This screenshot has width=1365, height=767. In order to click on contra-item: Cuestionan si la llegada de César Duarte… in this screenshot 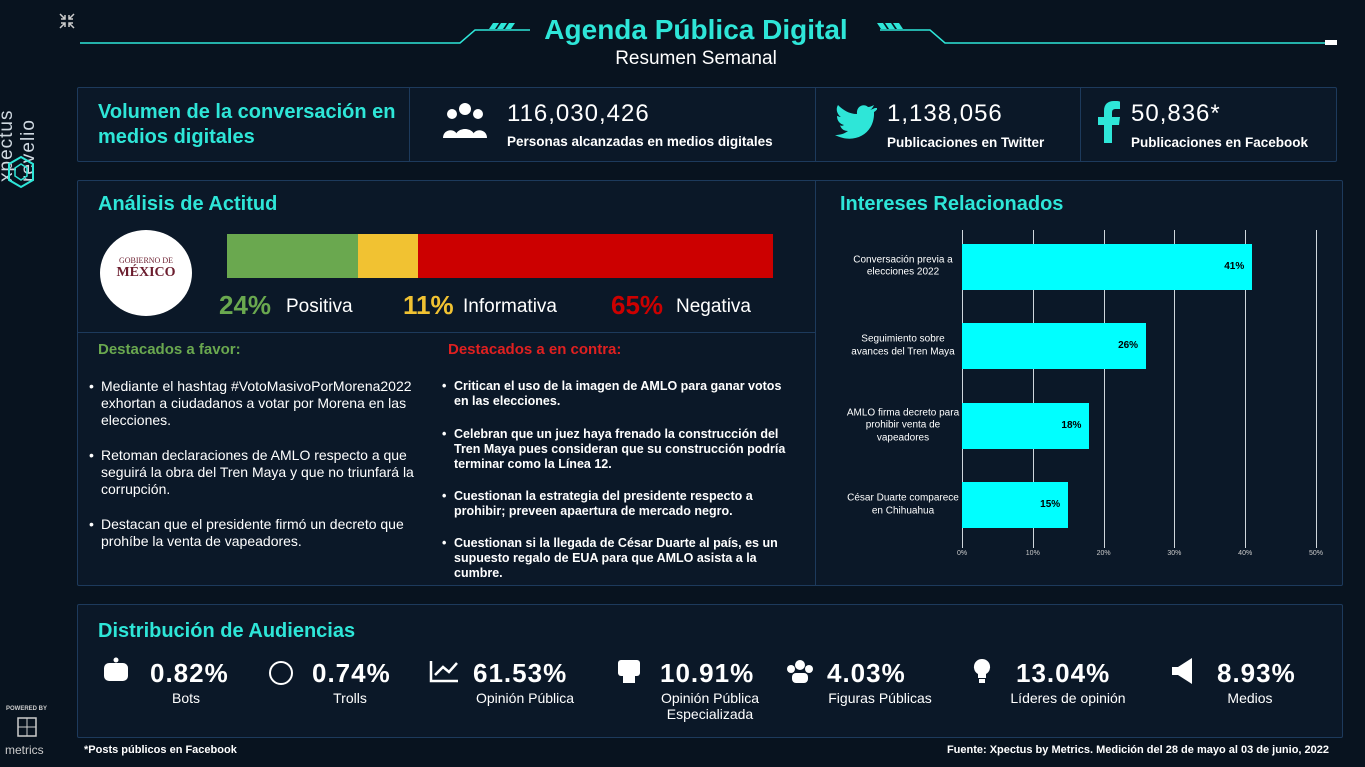, I will do `click(615, 558)`.